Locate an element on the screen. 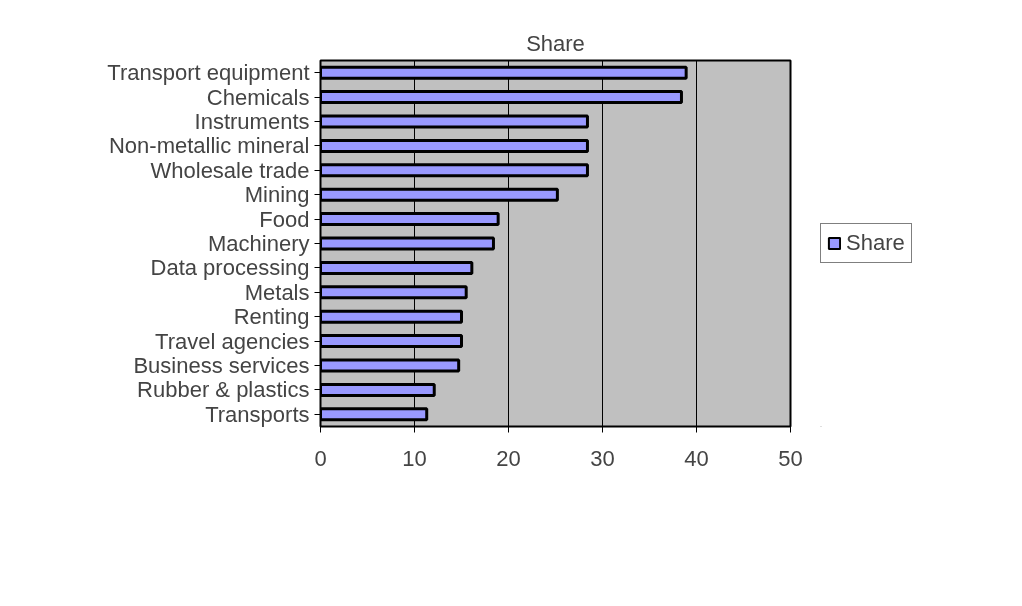 Image resolution: width=1022 pixels, height=606 pixels. x-tick-label: 0 is located at coordinates (320, 458).